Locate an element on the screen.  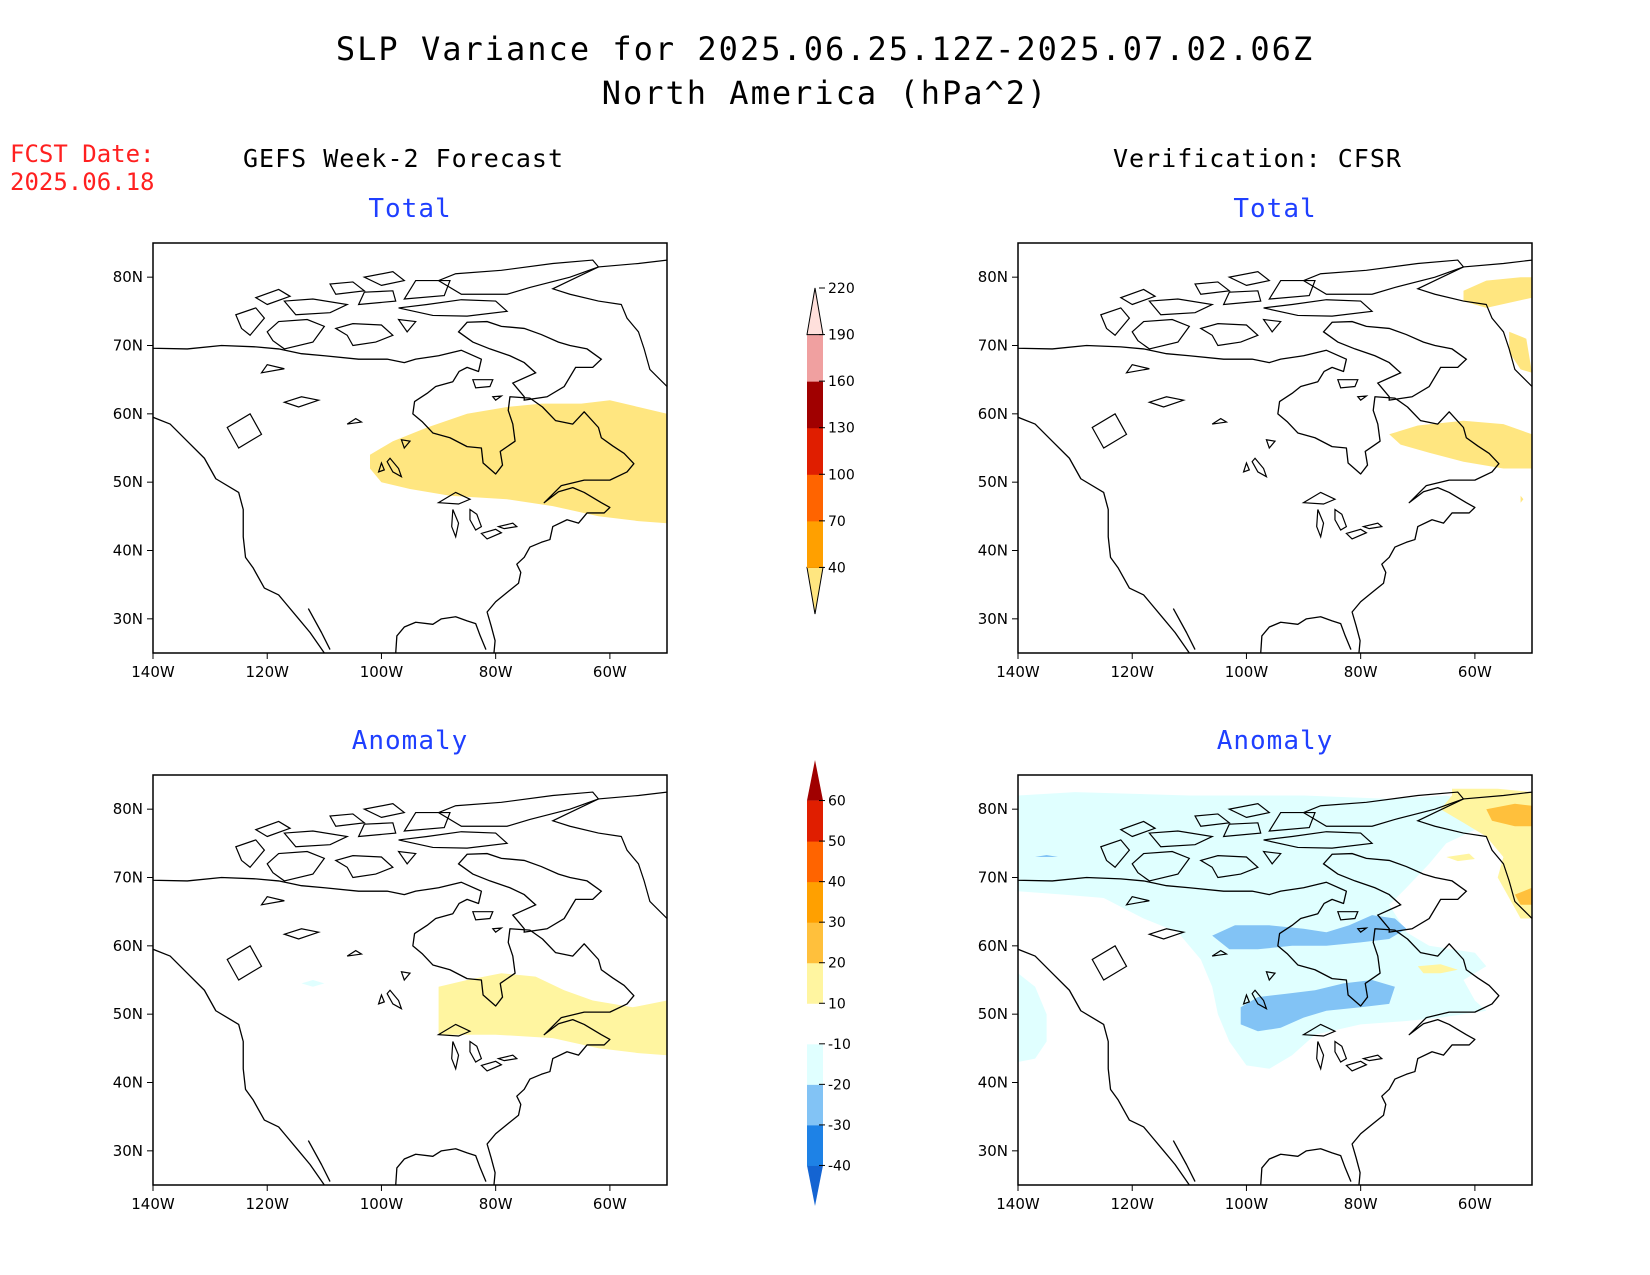
fcst-date-value: 2025.06.18 is located at coordinates (82, 182).